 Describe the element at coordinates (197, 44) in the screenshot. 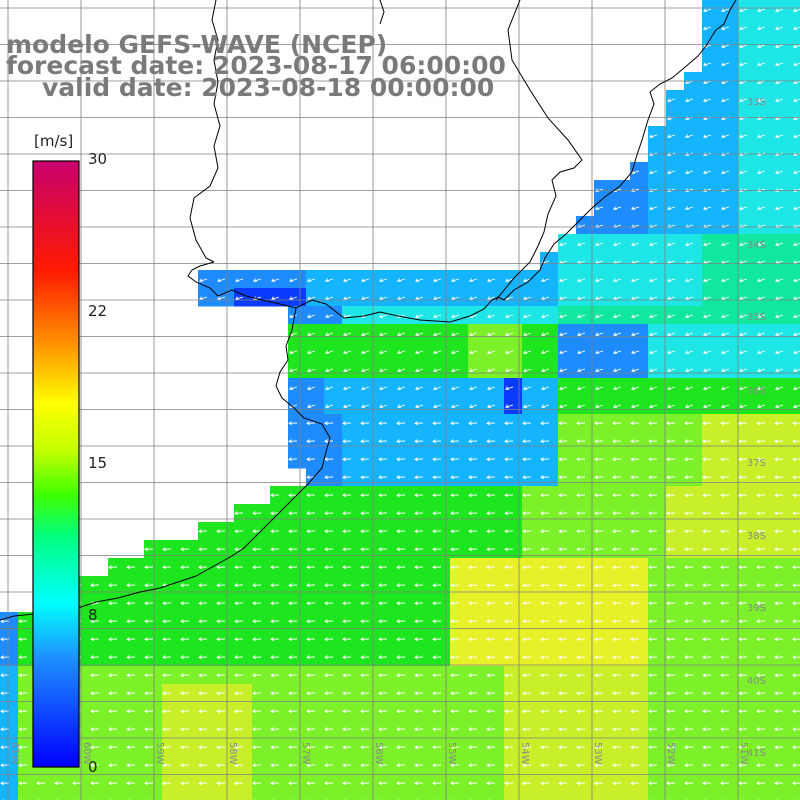

I see `title-model: modelo GEFS-WAVE (NCEP)` at that location.